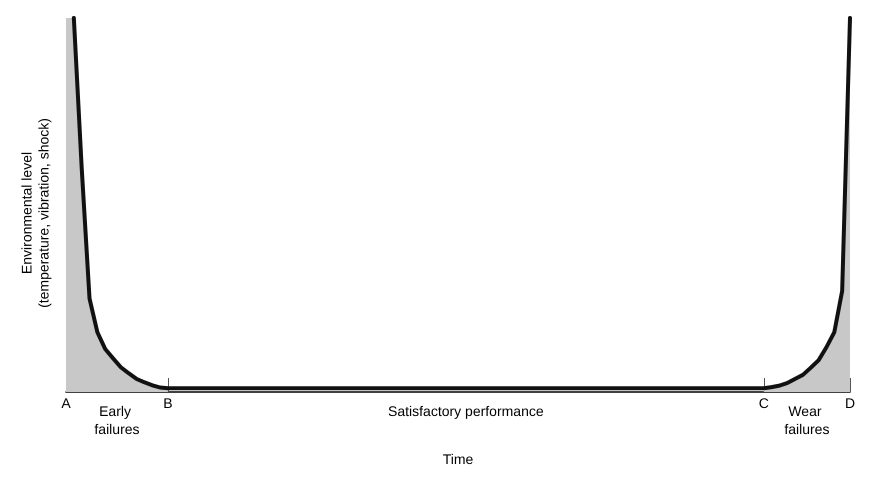 Image resolution: width=882 pixels, height=488 pixels. I want to click on x-tick-label: C, so click(763, 403).